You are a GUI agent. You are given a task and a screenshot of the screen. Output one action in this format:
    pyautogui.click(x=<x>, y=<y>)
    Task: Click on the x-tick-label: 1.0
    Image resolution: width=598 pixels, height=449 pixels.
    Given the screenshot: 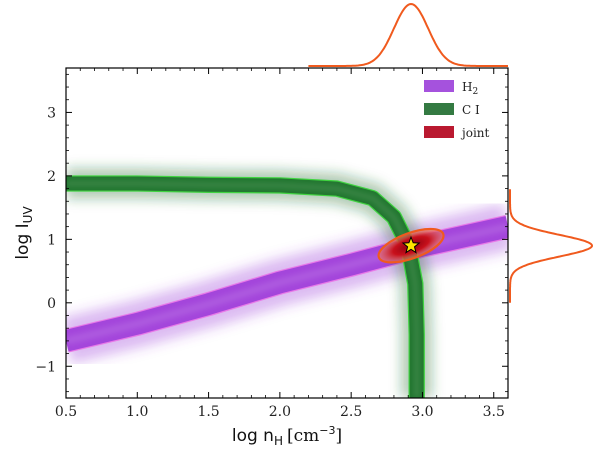 What is the action you would take?
    pyautogui.click(x=137, y=412)
    